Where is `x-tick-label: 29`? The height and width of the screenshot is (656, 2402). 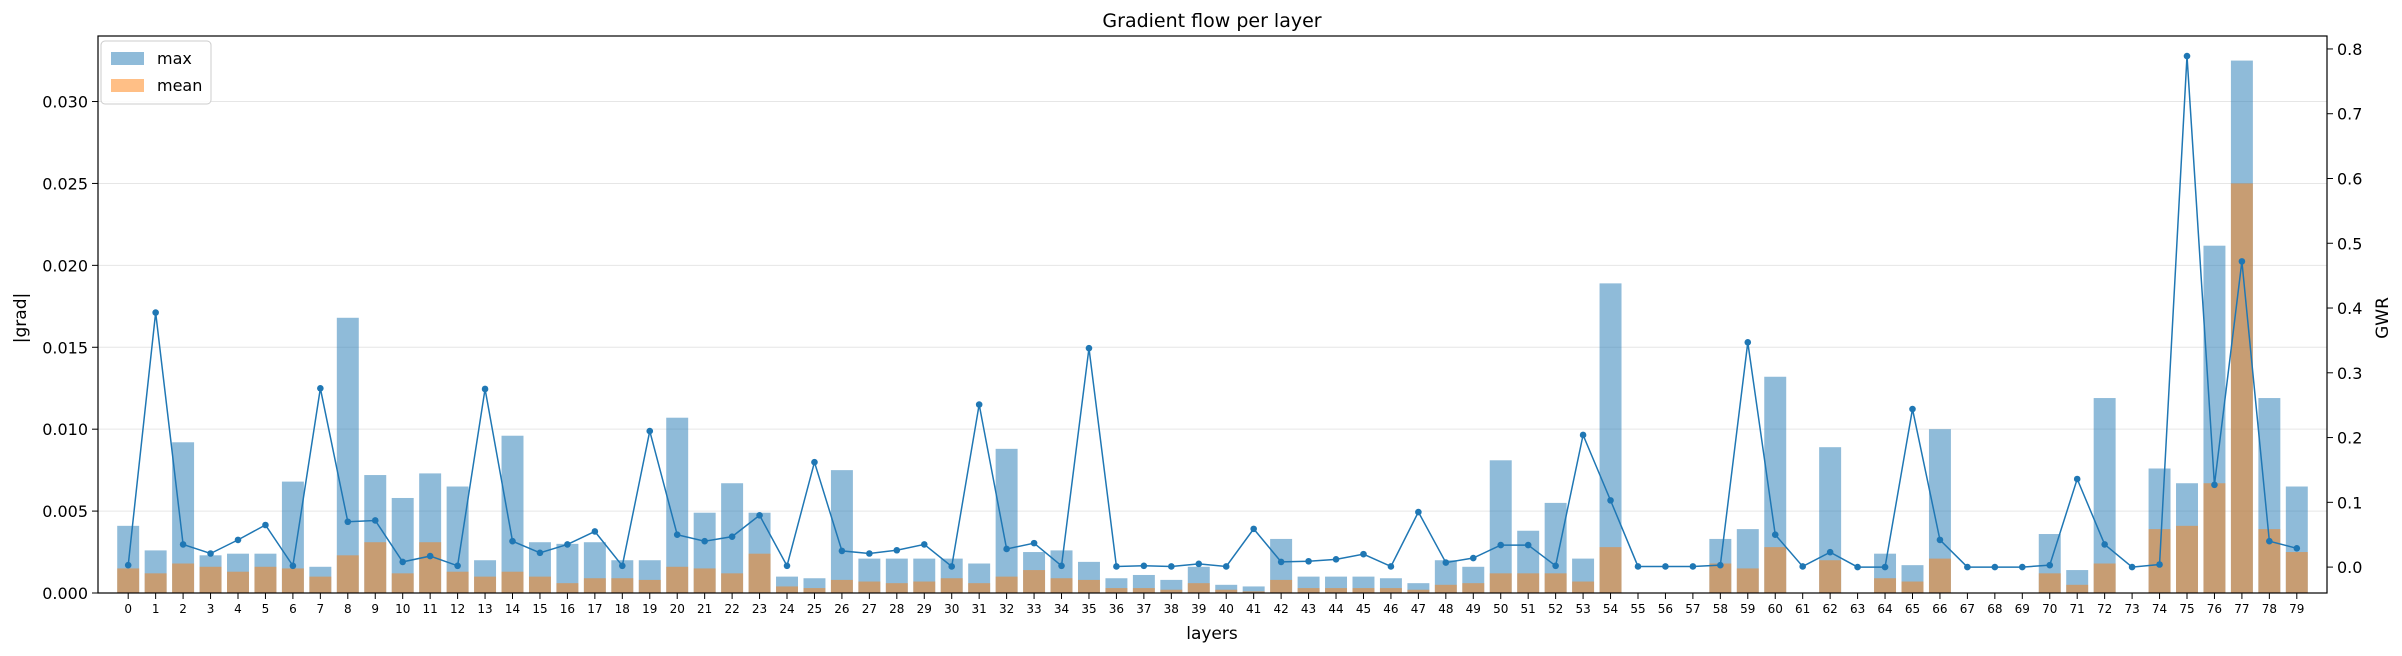 x-tick-label: 29 is located at coordinates (924, 609).